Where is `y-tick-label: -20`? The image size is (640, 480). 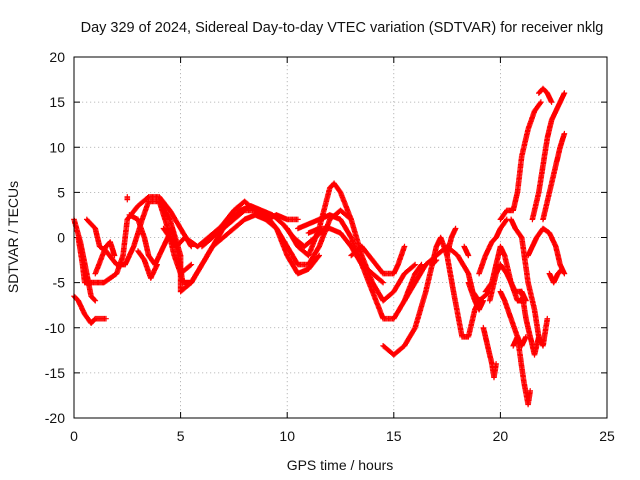 y-tick-label: -20 is located at coordinates (55, 418).